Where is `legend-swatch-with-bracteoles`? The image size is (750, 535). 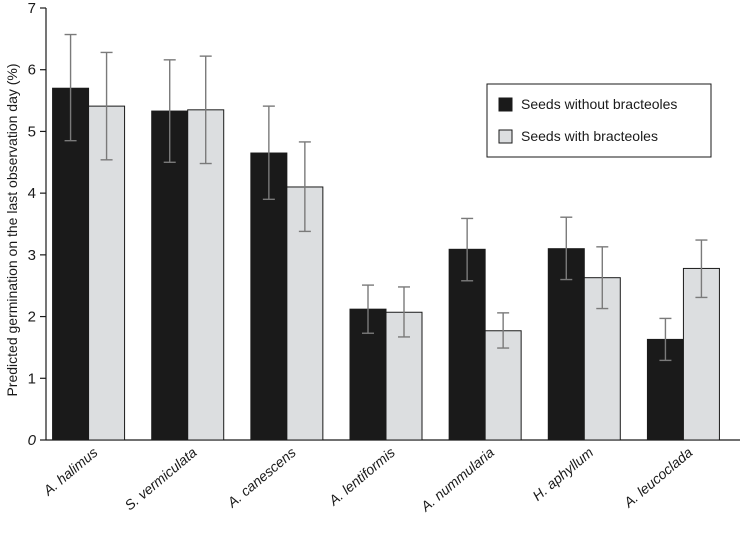 legend-swatch-with-bracteoles is located at coordinates (505, 136).